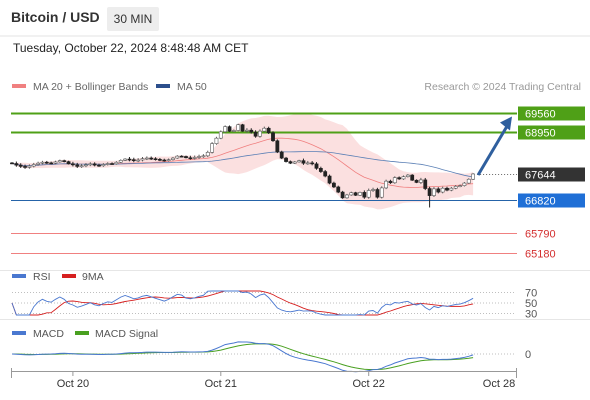 The height and width of the screenshot is (400, 590). I want to click on macd-signal-legend-swatch, so click(82, 333).